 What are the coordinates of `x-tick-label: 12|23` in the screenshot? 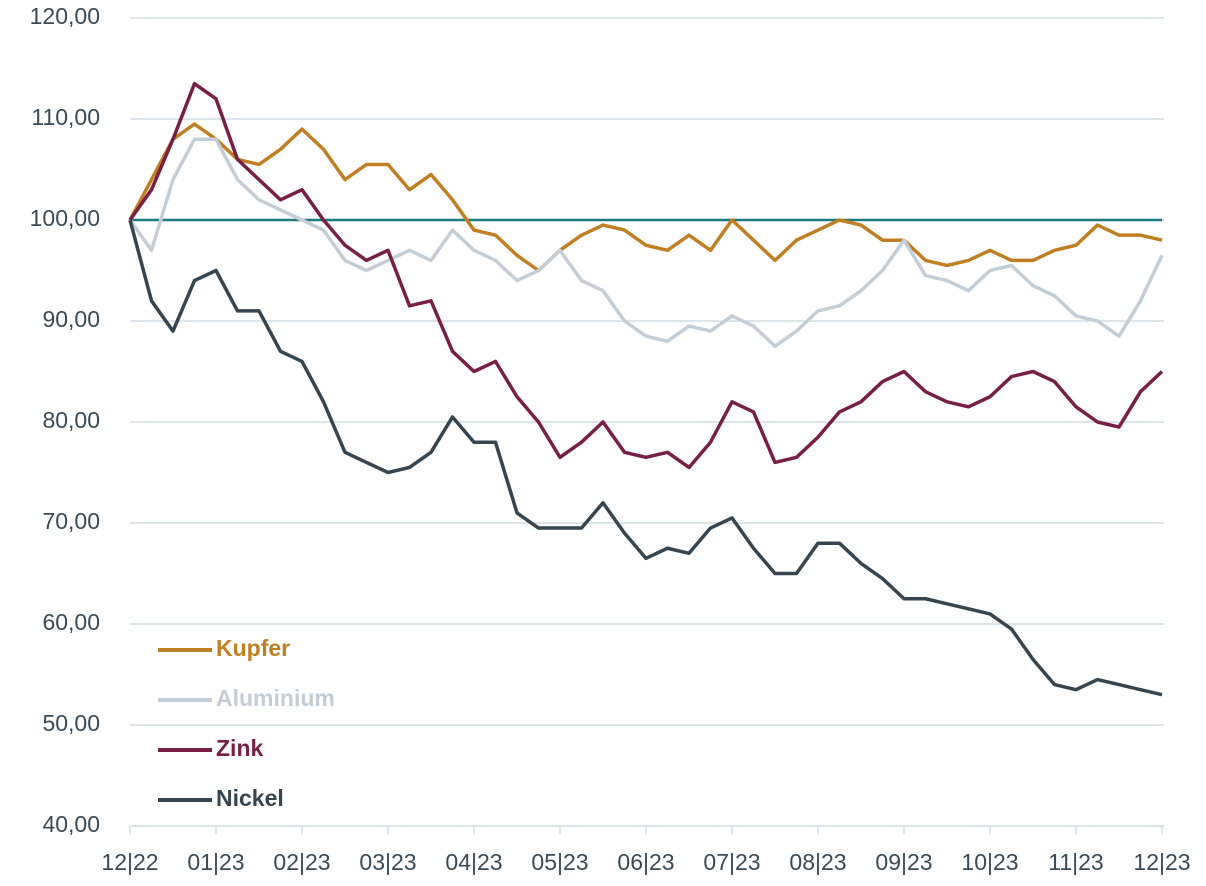 It's located at (1161, 862).